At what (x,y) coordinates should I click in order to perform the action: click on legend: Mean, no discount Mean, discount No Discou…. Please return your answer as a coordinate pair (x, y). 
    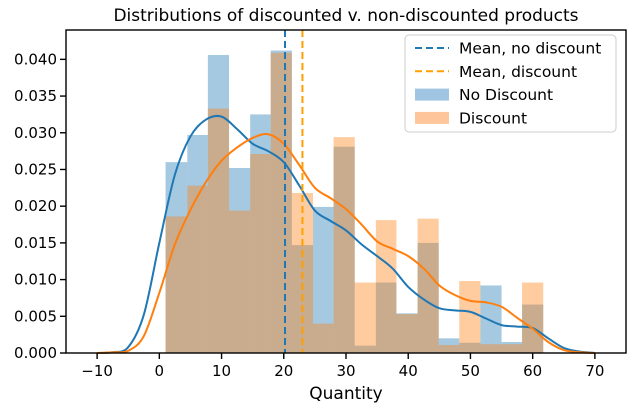
    Looking at the image, I should click on (510, 83).